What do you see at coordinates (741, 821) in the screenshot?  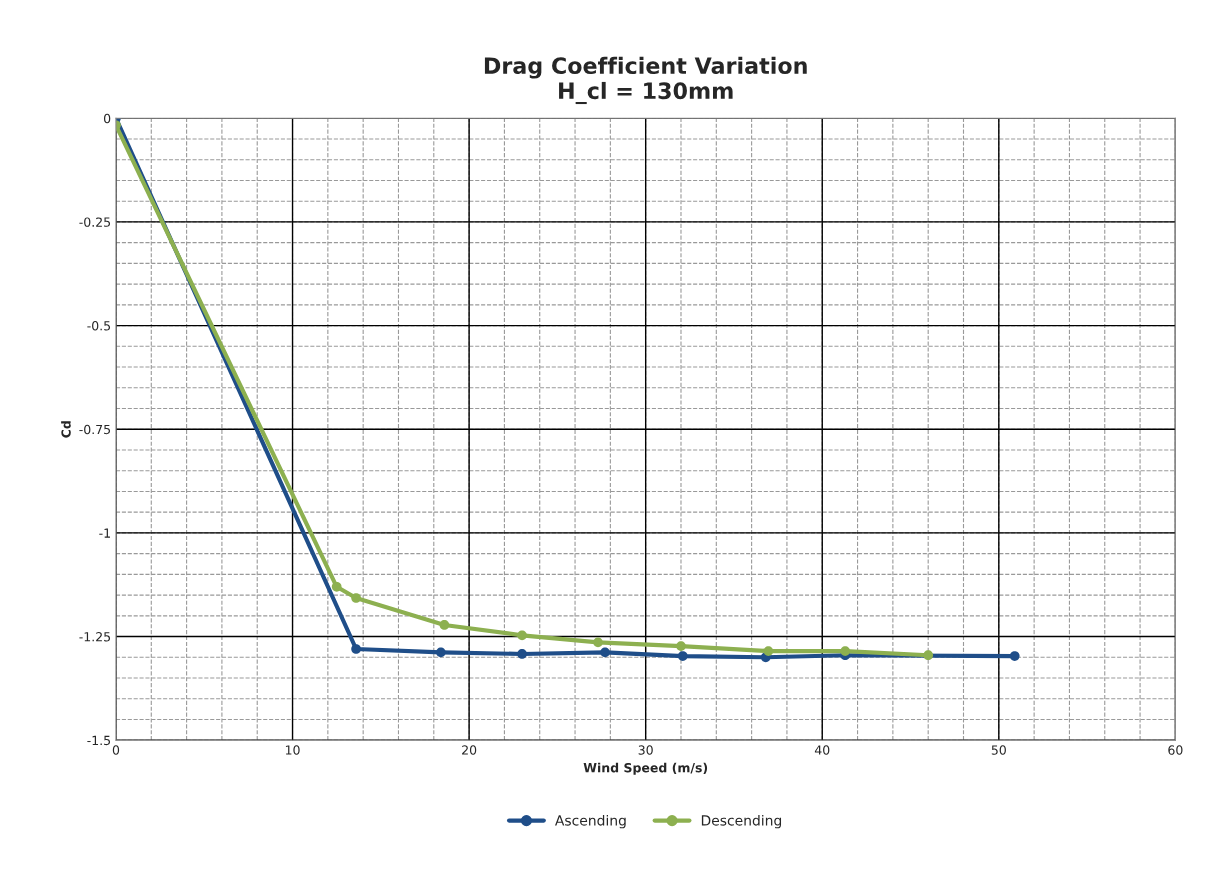 I see `legend-label: Descending` at bounding box center [741, 821].